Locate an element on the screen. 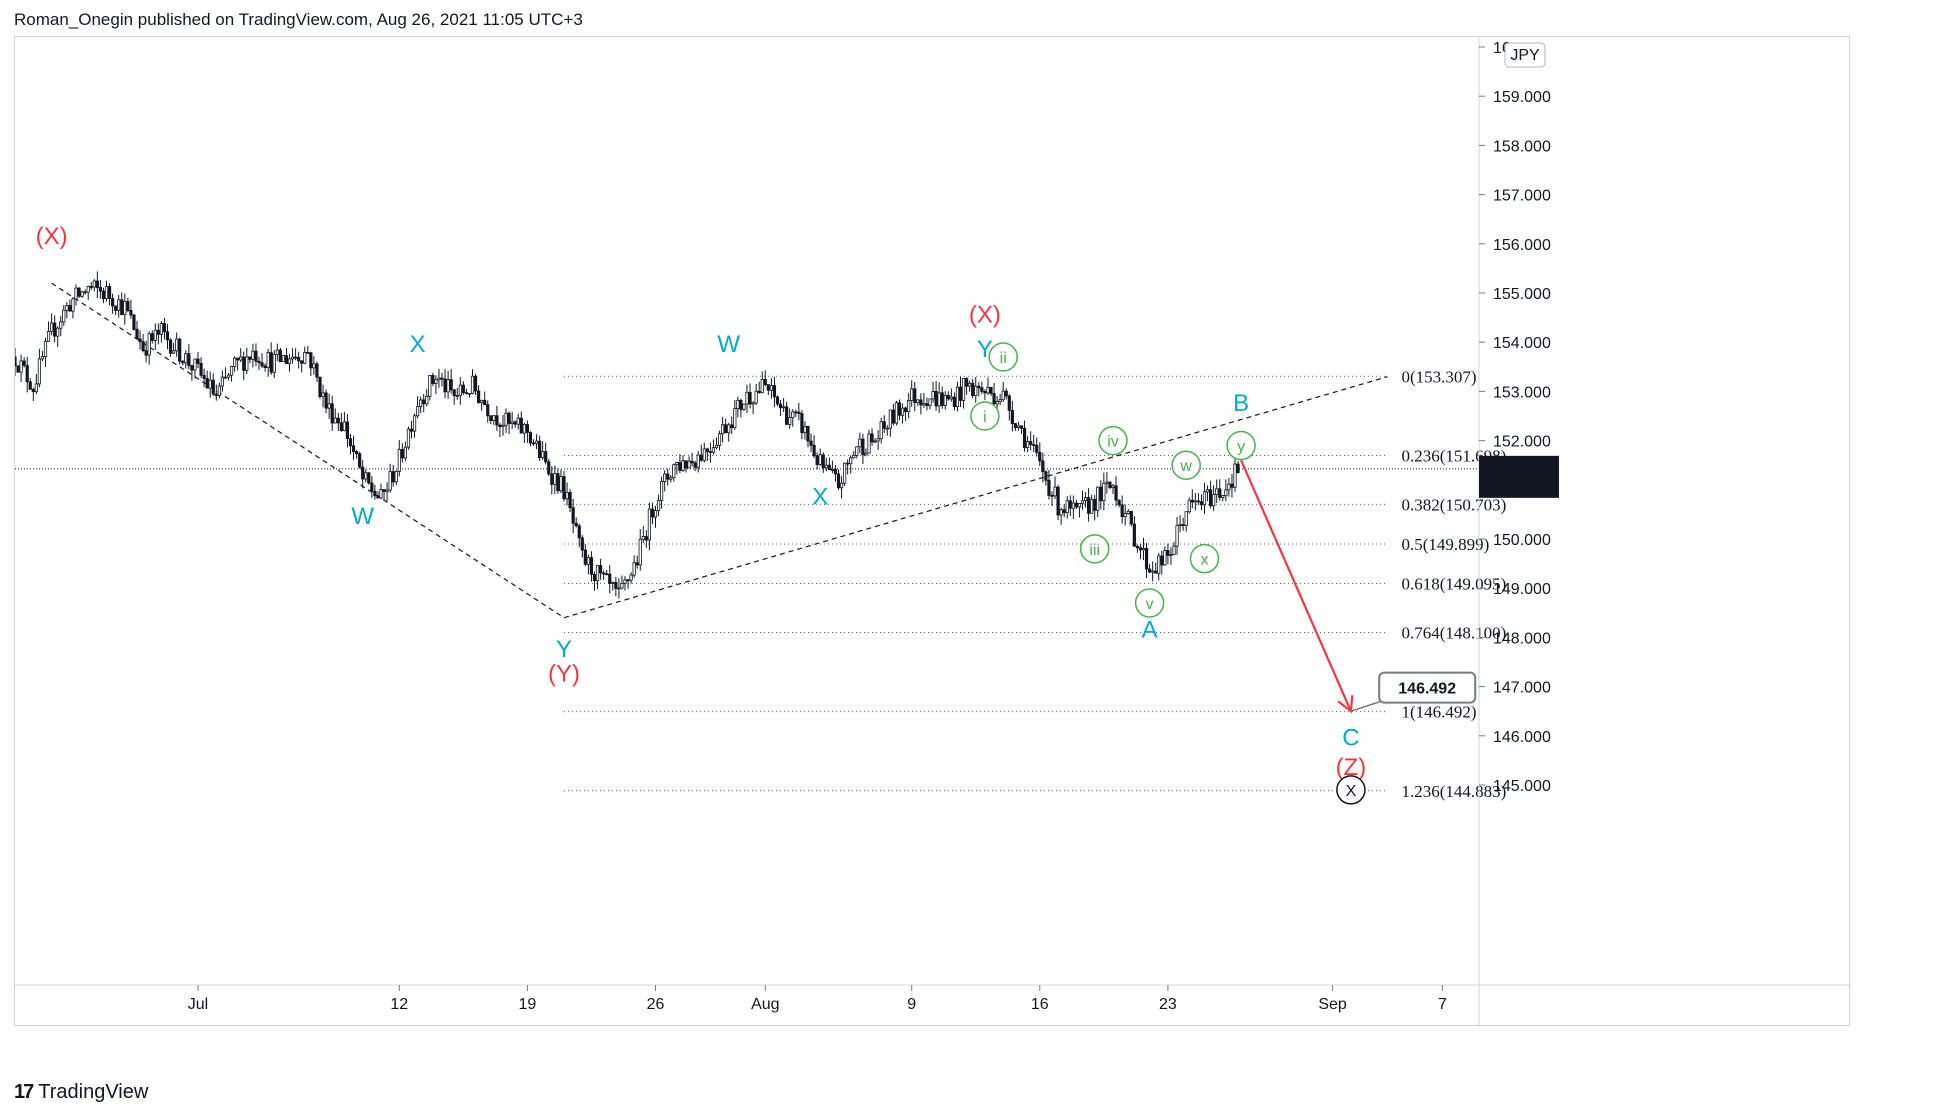 This screenshot has height=1114, width=1950. circled-wave-label: w is located at coordinates (1185, 466).